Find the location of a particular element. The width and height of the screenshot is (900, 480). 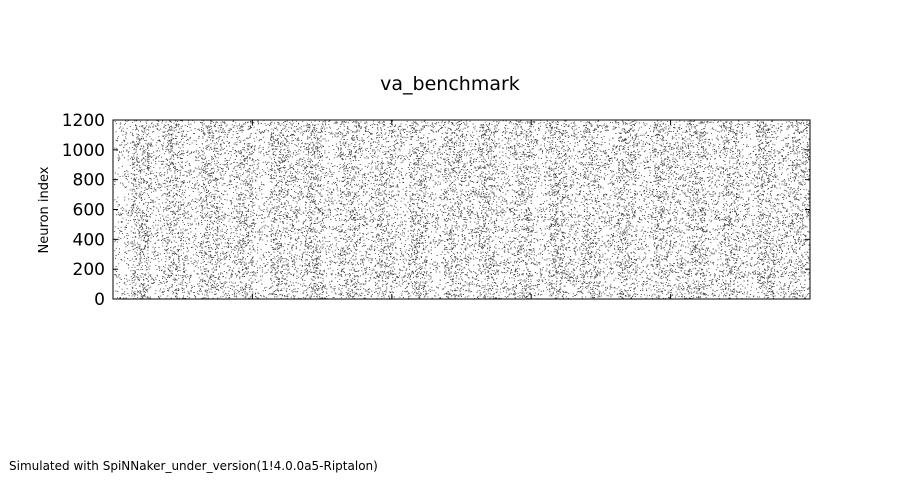

y-tick-label: 1000 is located at coordinates (83, 151).